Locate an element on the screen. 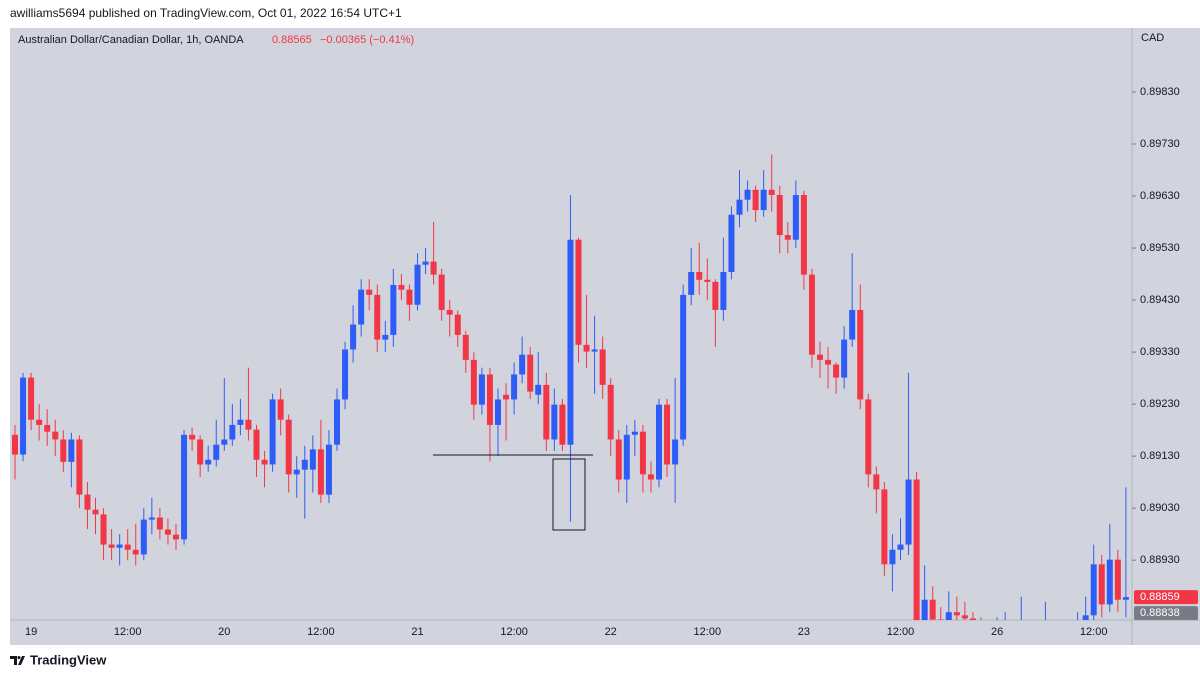 The height and width of the screenshot is (677, 1200). y-tick-label: 0.89330 is located at coordinates (1160, 352).